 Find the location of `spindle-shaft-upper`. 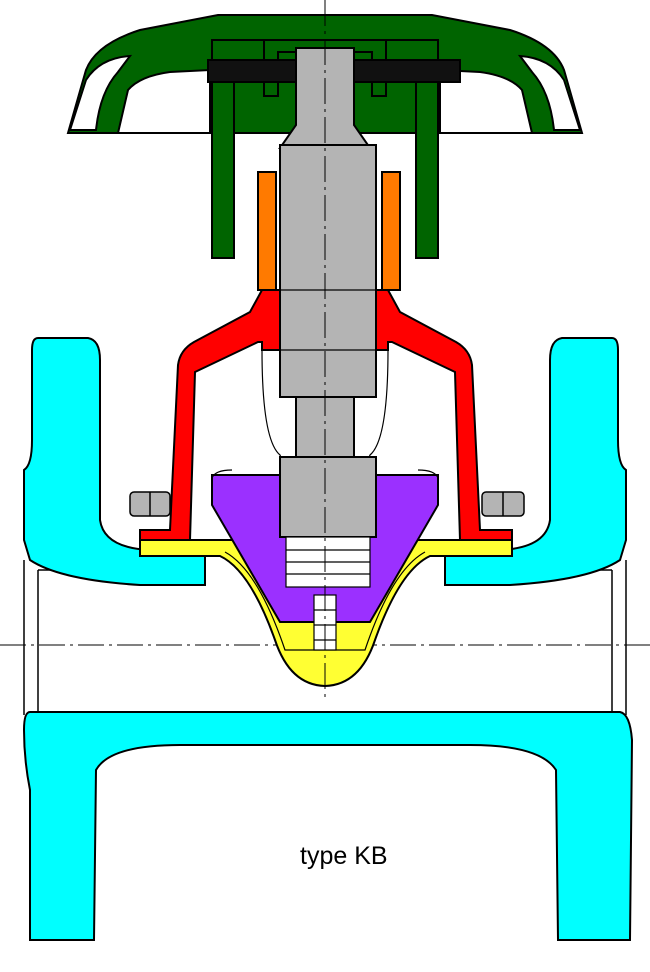

spindle-shaft-upper is located at coordinates (328, 271).